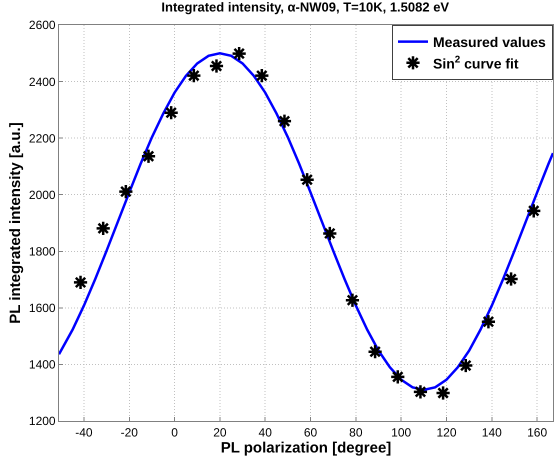 The image size is (555, 461). What do you see at coordinates (42, 251) in the screenshot?
I see `y-tick-label: 1800` at bounding box center [42, 251].